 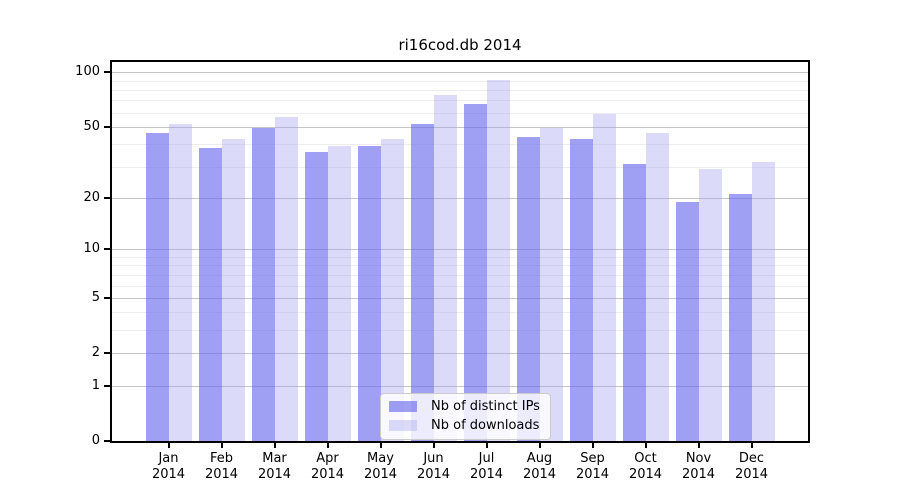 I want to click on bar-group-mar, so click(x=274, y=251).